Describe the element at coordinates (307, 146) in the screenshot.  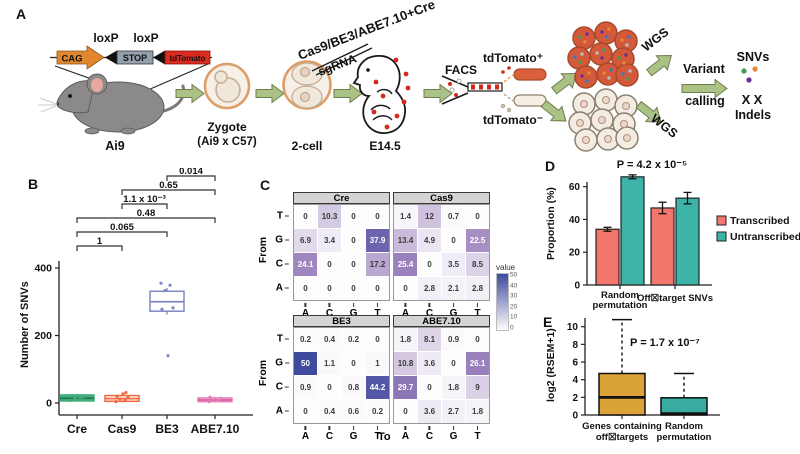
I see `two-cell-label: 2-cell` at that location.